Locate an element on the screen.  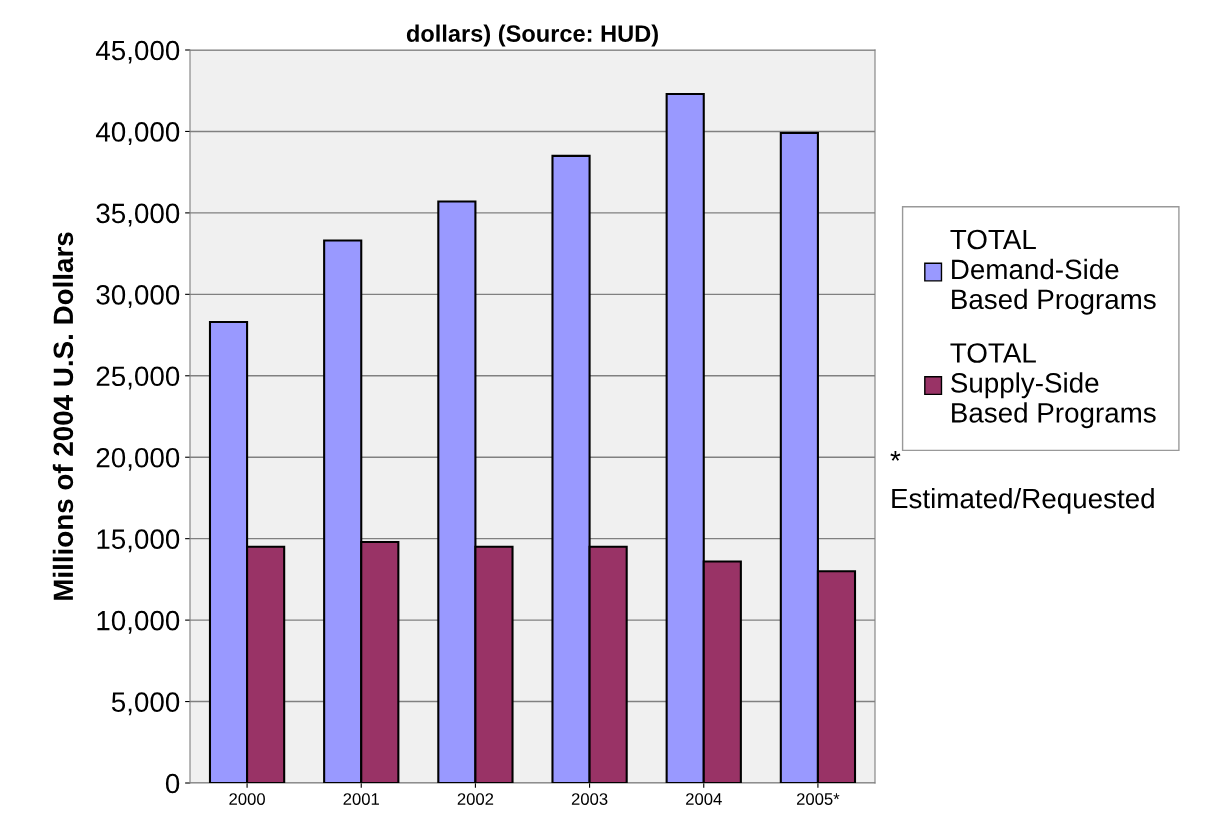
y-axis-title: Millions of 2004 U.S. Dollars is located at coordinates (63, 416).